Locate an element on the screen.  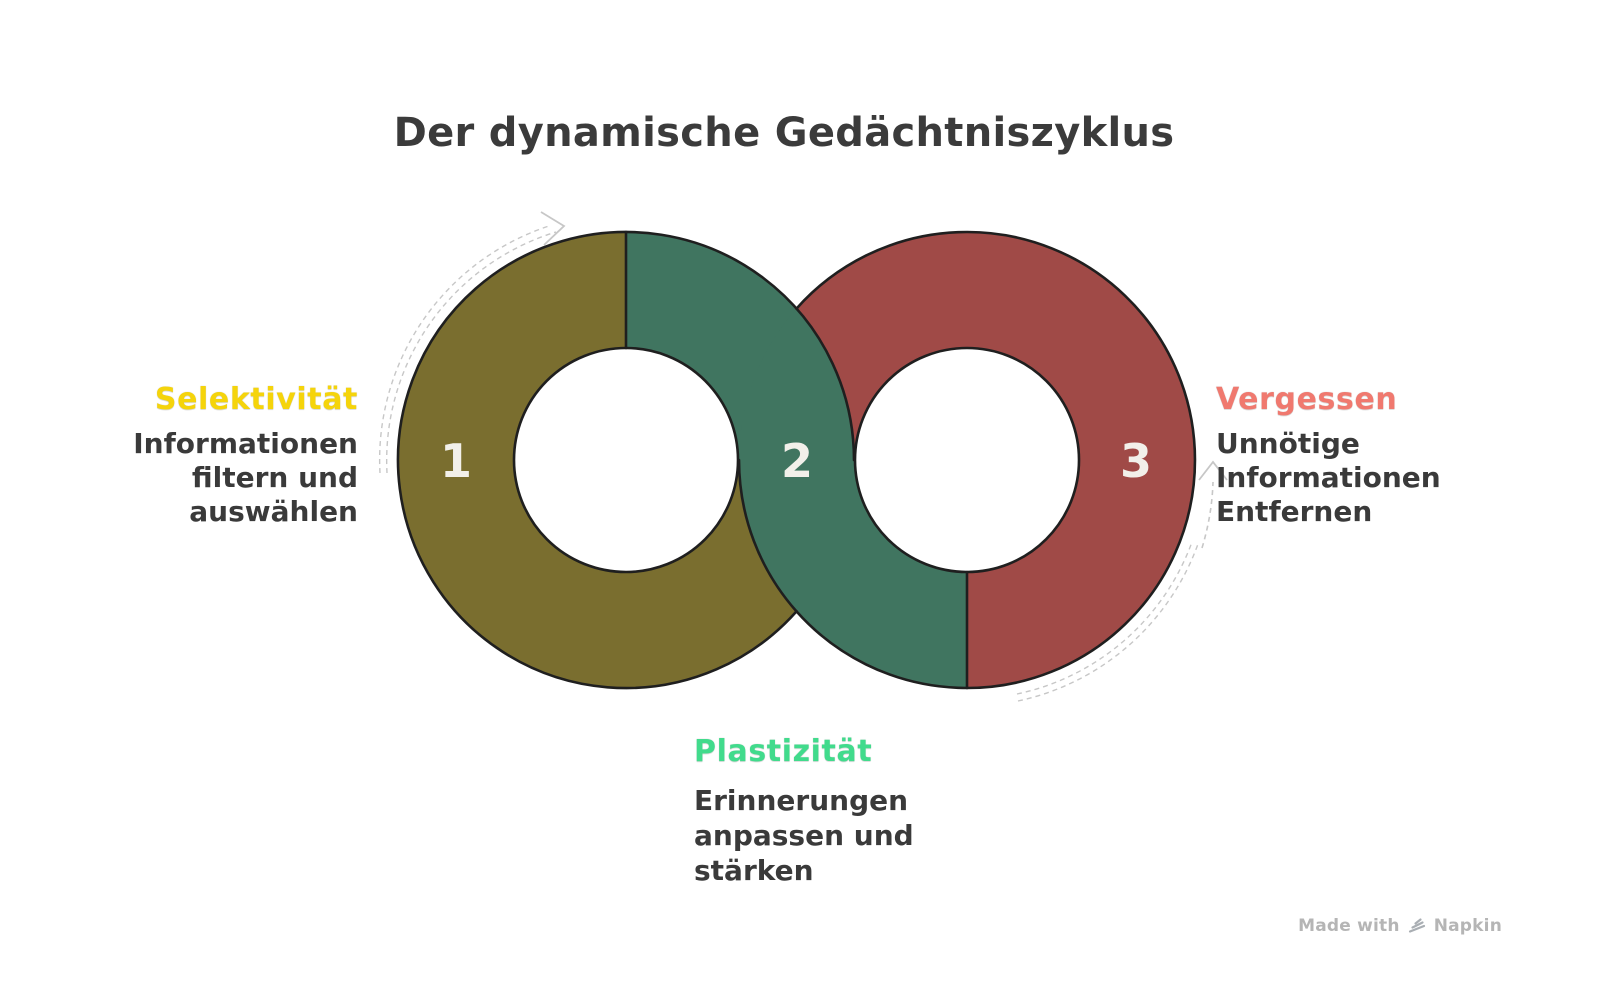
description-line: Entfernen is located at coordinates (1294, 511).